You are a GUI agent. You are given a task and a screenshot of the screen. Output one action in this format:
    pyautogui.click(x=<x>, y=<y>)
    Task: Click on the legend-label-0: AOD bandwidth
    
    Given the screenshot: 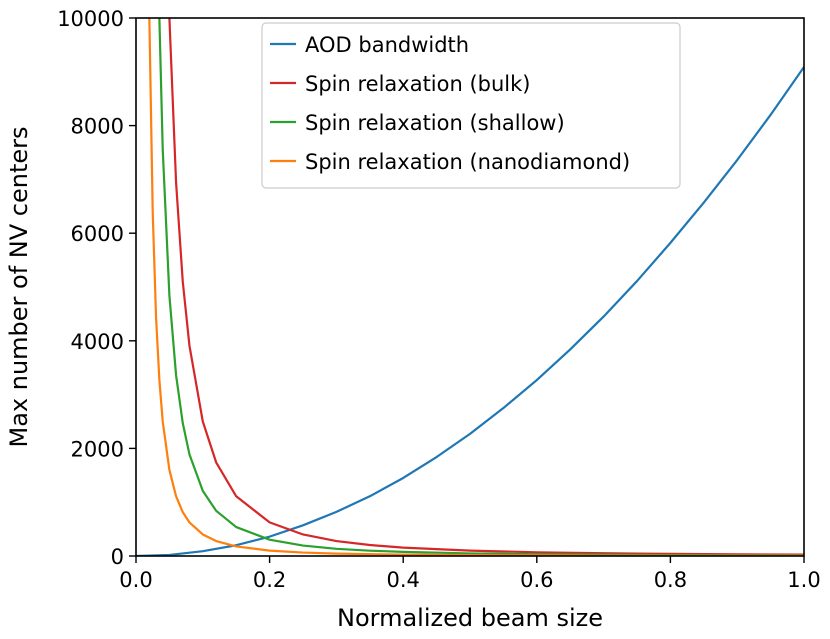 What is the action you would take?
    pyautogui.click(x=387, y=45)
    